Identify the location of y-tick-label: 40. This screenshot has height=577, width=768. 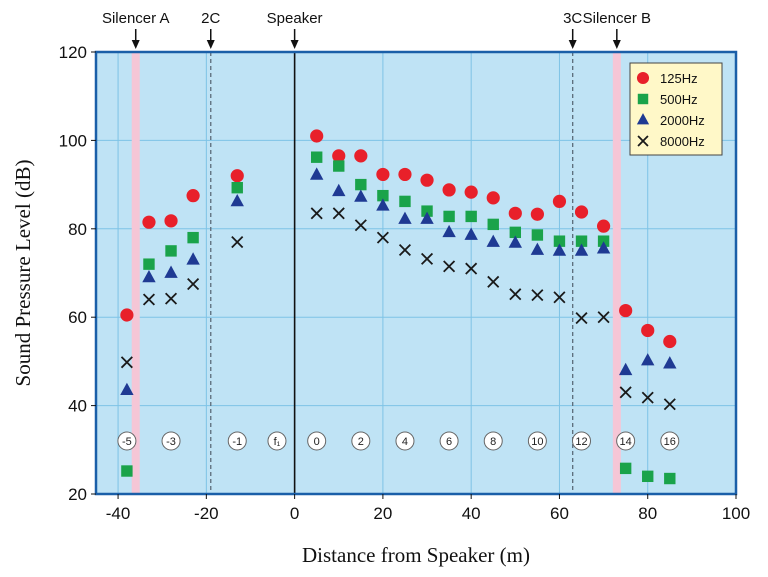
(77, 406).